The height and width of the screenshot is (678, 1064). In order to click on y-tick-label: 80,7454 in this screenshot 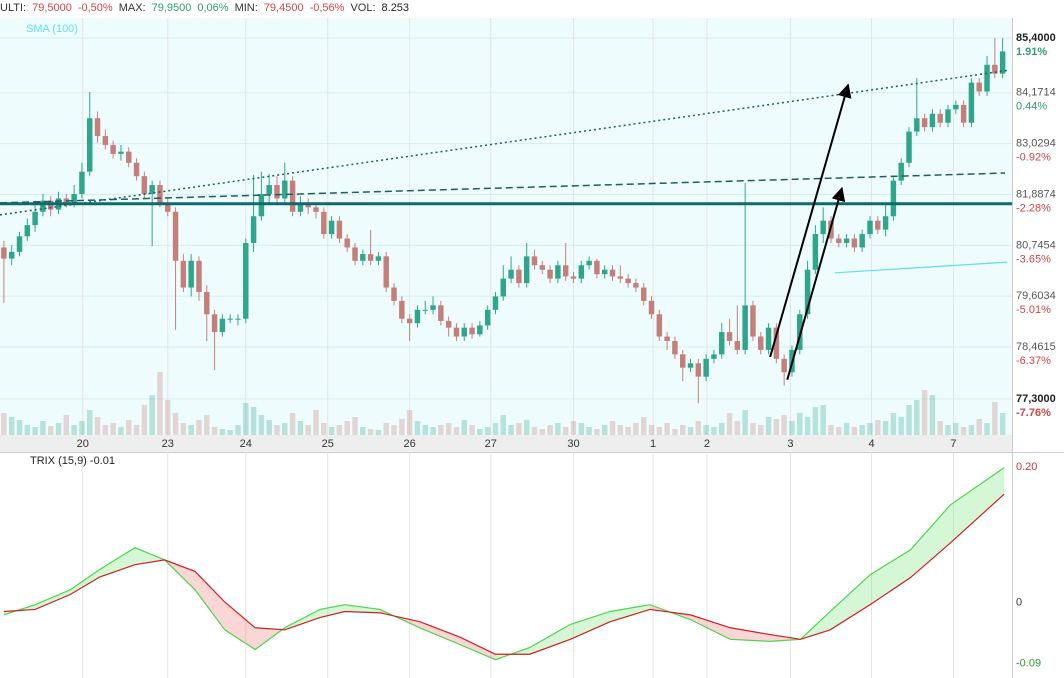, I will do `click(1036, 245)`.